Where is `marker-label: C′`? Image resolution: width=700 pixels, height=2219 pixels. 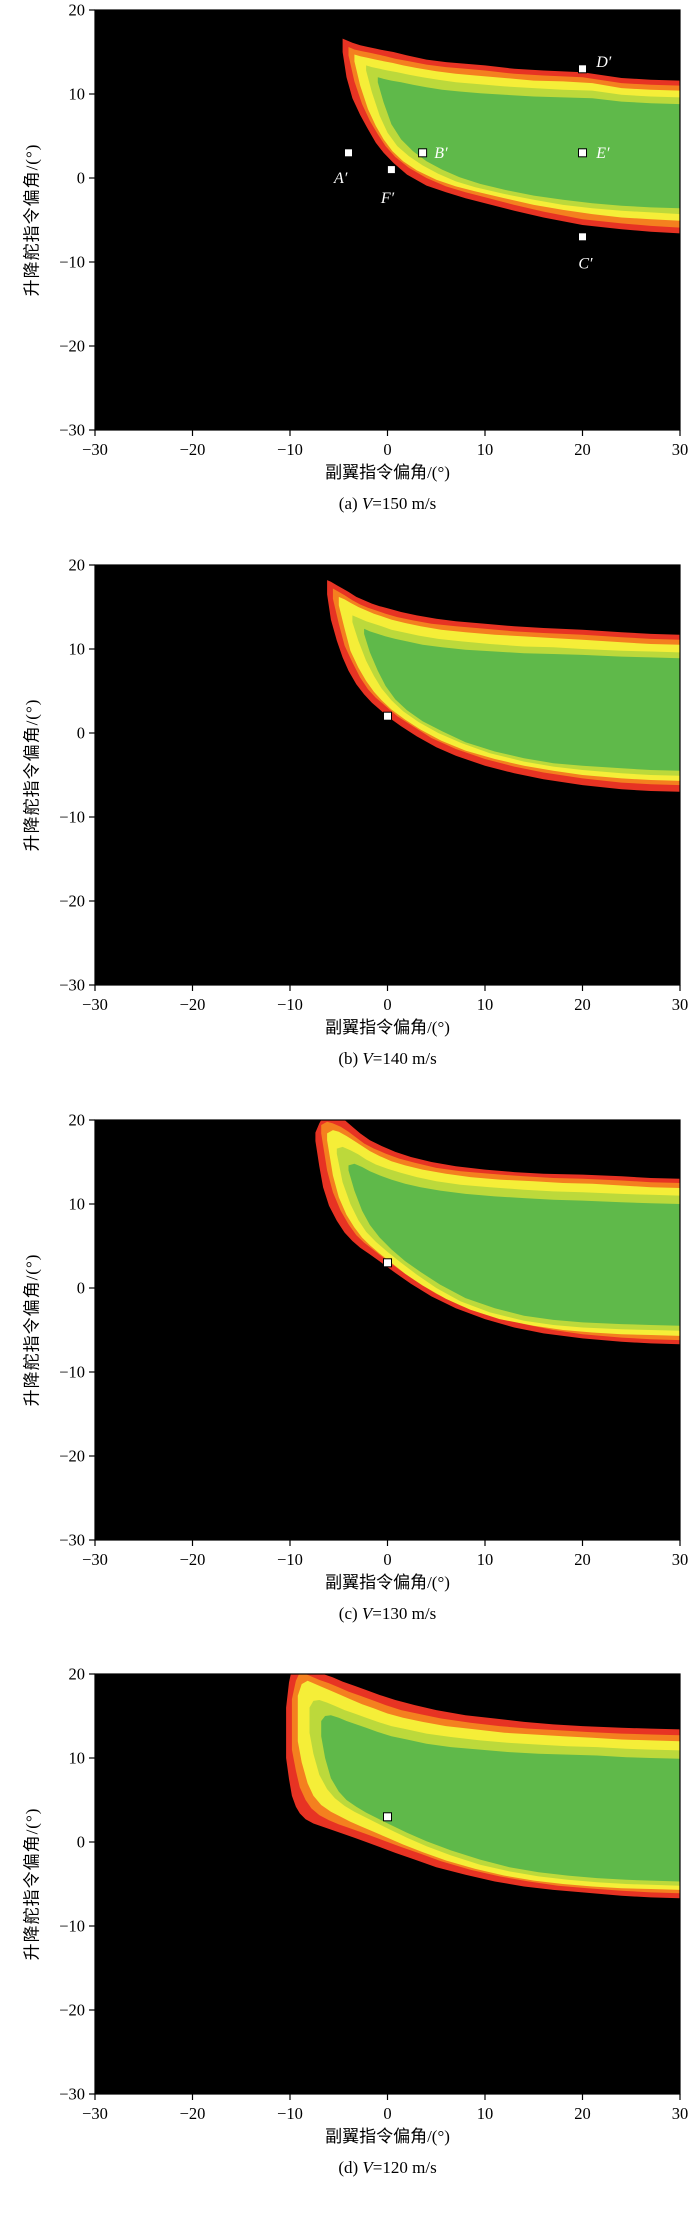 marker-label: C′ is located at coordinates (585, 264).